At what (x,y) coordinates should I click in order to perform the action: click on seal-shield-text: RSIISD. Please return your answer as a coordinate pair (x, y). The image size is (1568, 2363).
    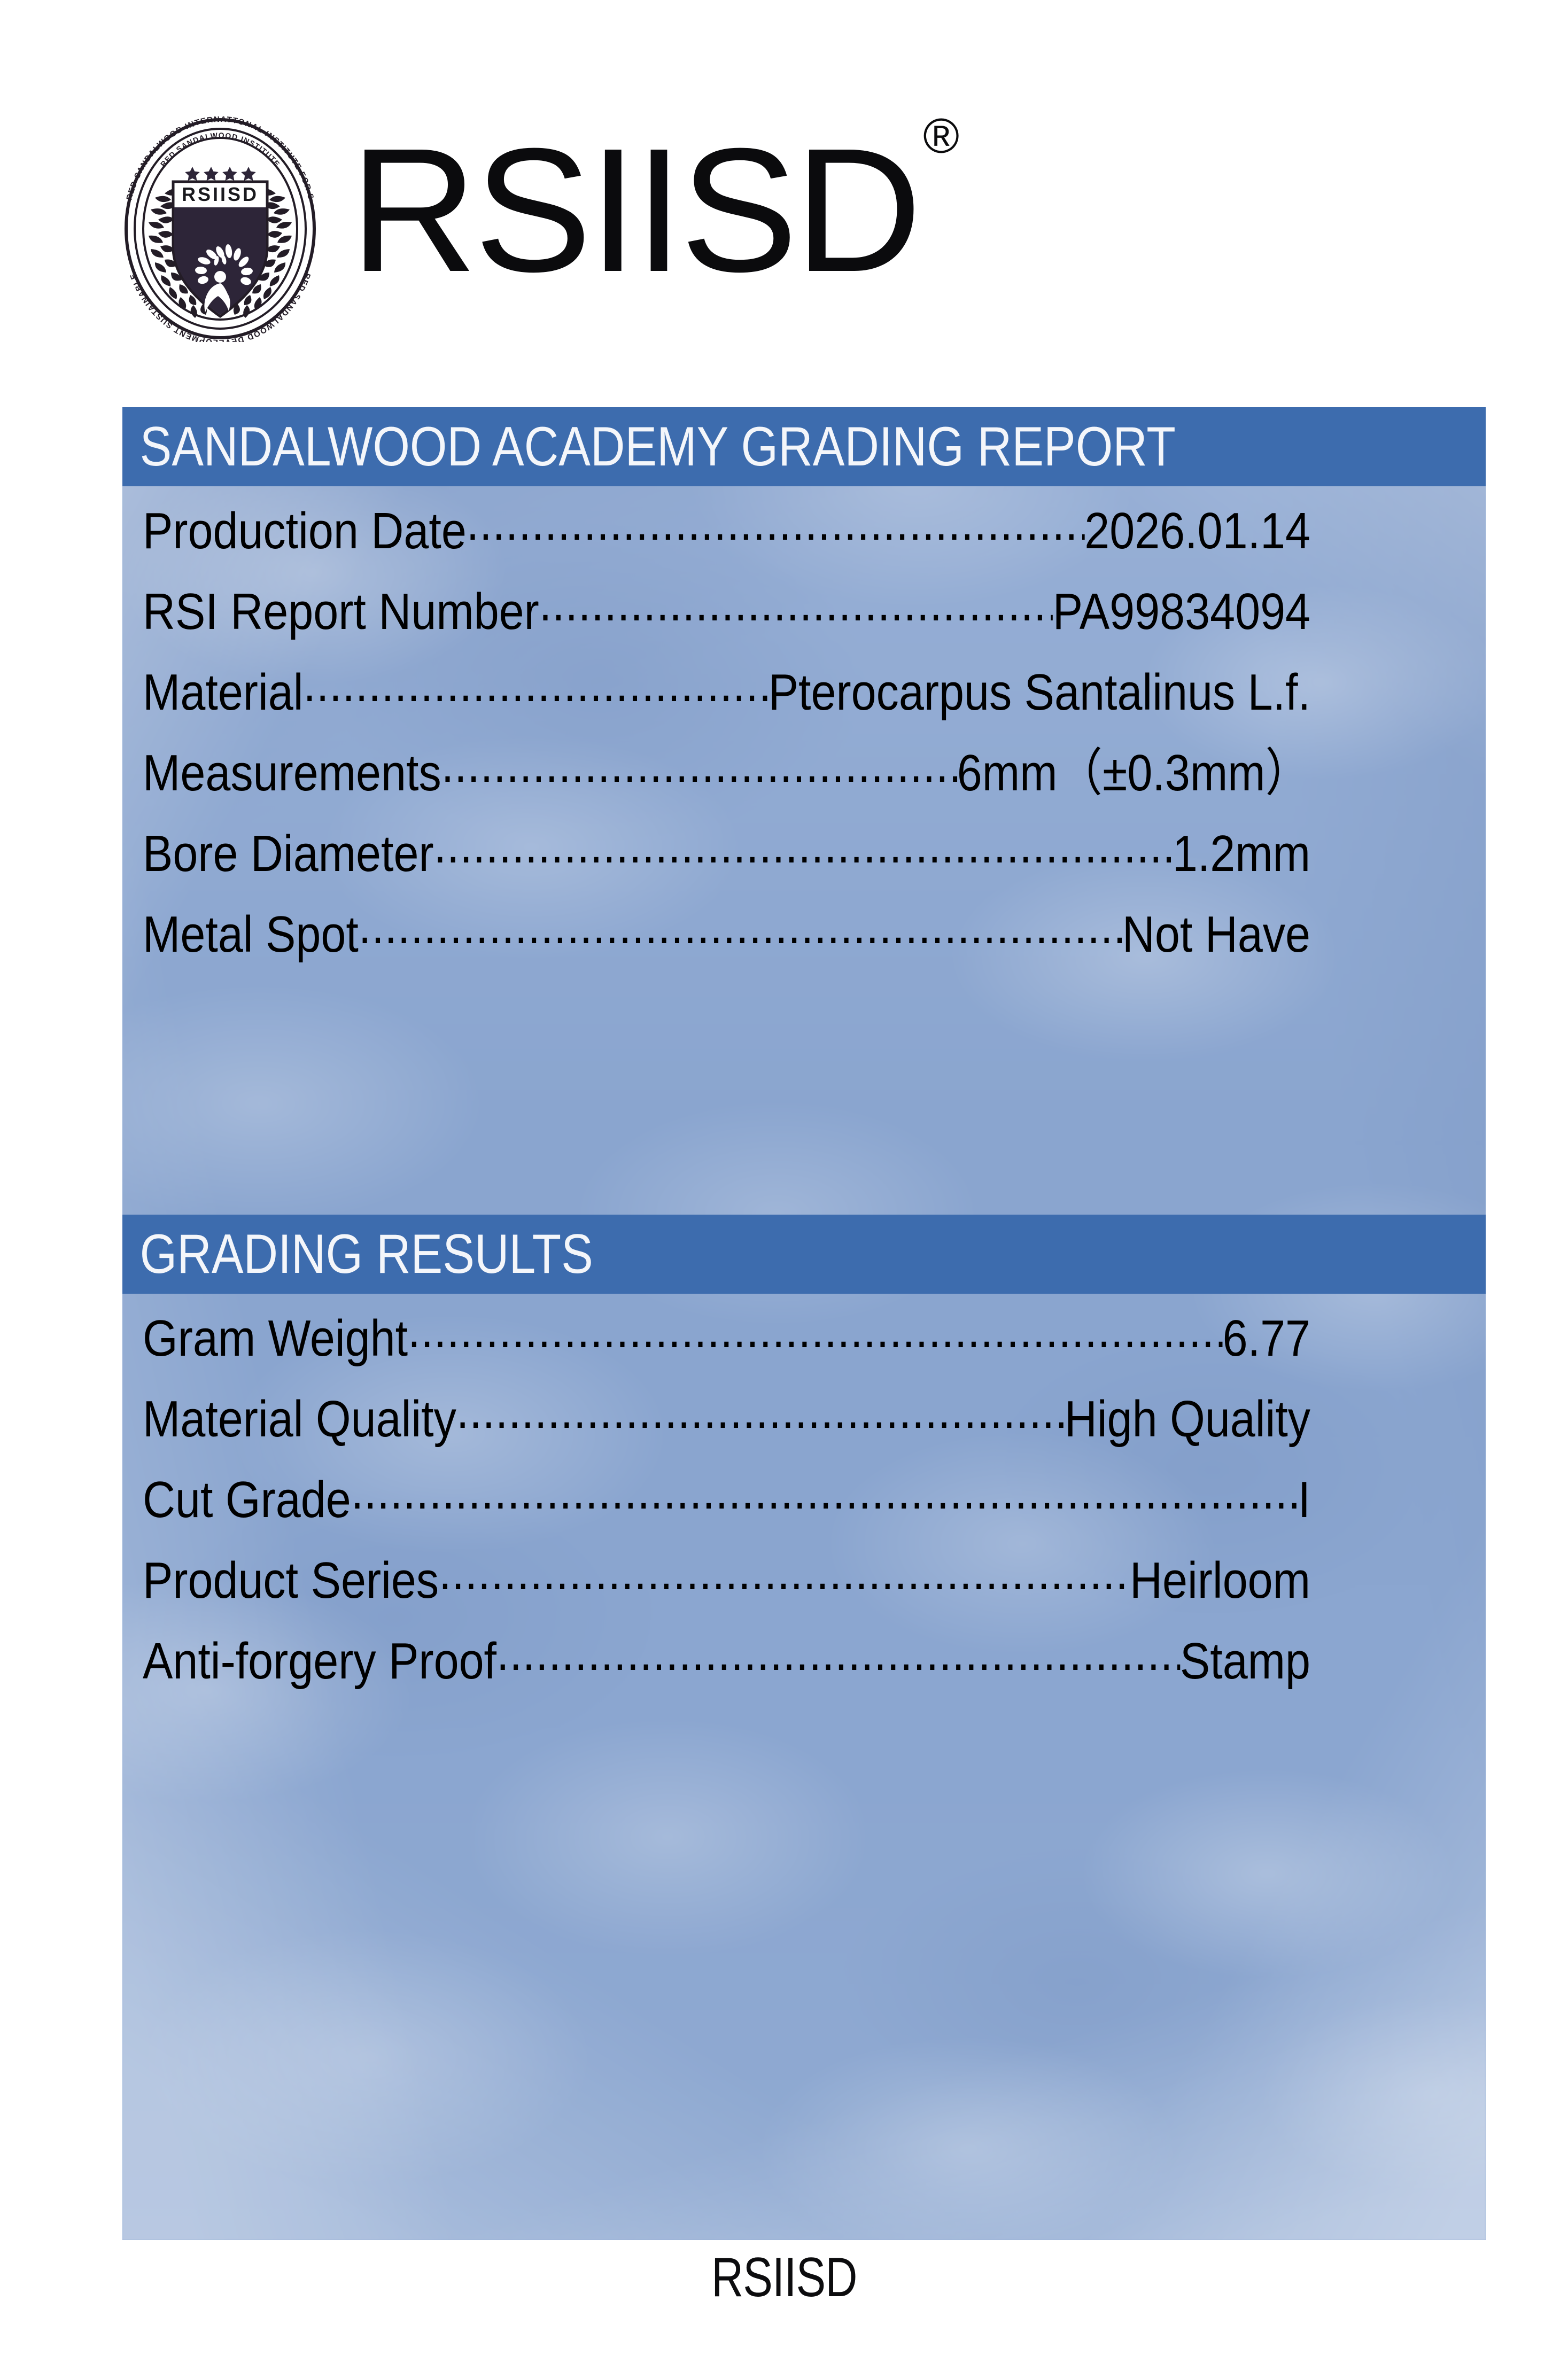
    Looking at the image, I should click on (221, 194).